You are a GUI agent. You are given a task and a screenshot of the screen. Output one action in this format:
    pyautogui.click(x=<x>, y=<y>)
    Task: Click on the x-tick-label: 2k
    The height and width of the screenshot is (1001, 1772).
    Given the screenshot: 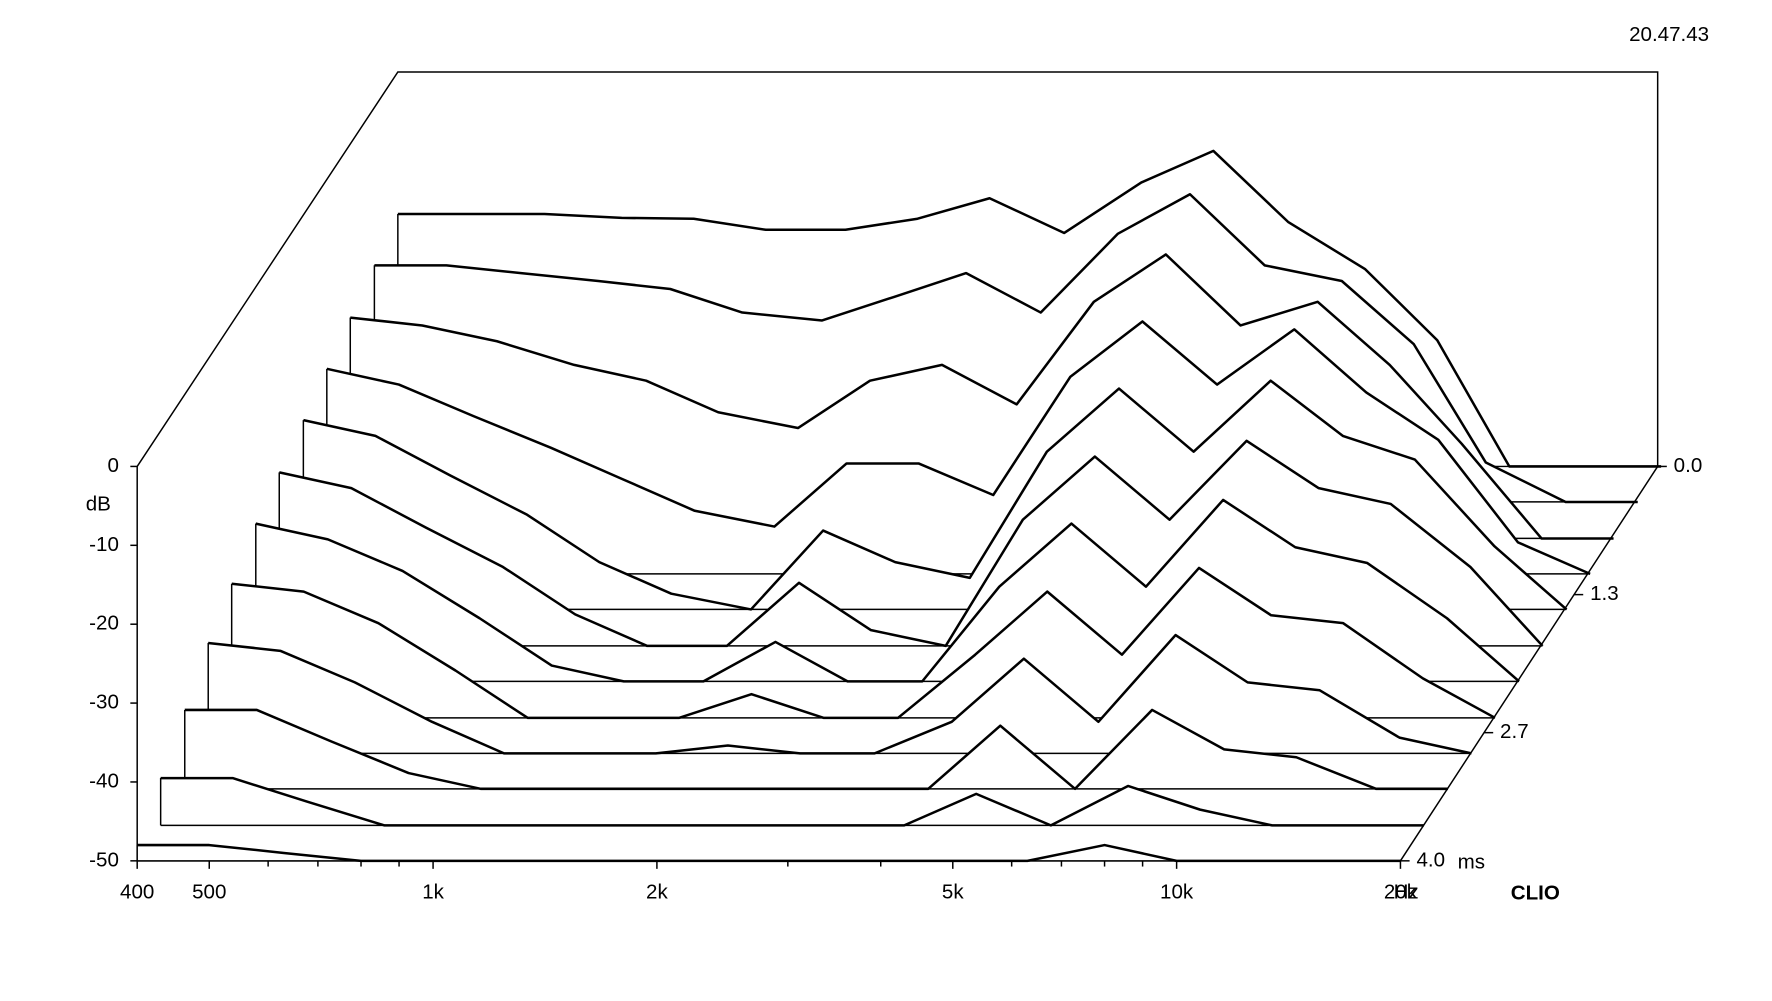 What is the action you would take?
    pyautogui.click(x=657, y=891)
    